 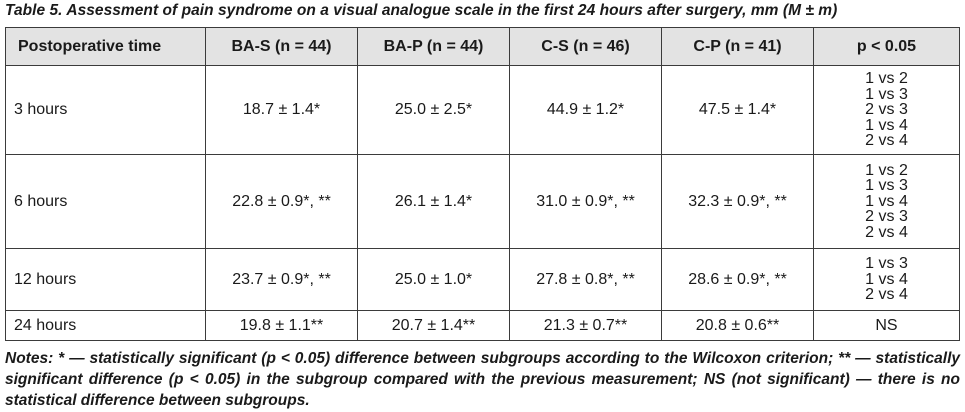 I want to click on value-cell: 19.8 ± 1.1**, so click(x=281, y=325).